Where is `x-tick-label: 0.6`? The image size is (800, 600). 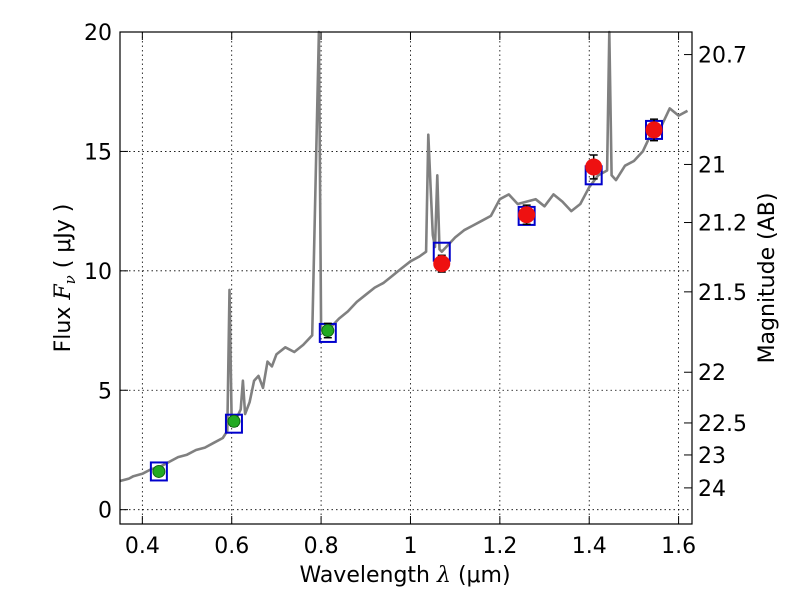 x-tick-label: 0.6 is located at coordinates (231, 546).